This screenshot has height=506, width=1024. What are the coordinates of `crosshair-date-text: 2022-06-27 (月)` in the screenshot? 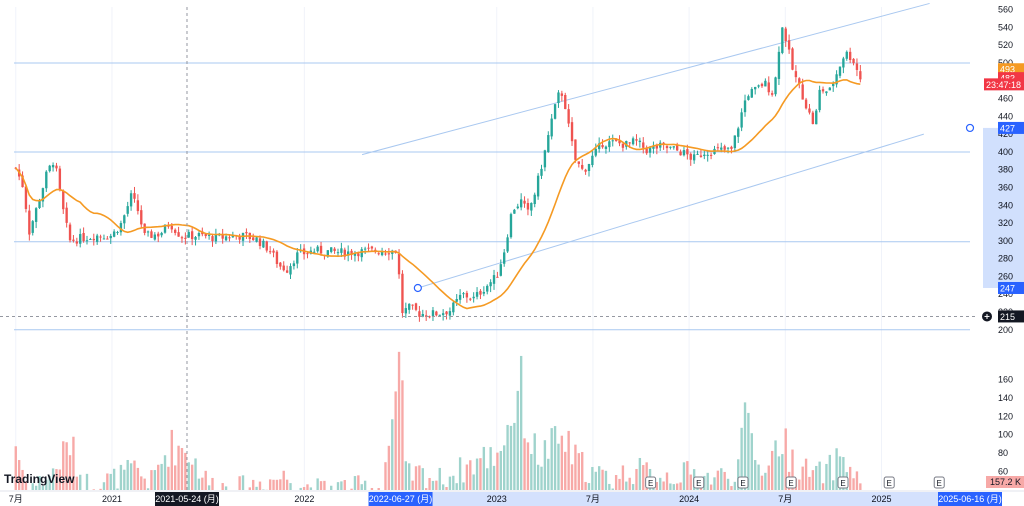 It's located at (401, 499).